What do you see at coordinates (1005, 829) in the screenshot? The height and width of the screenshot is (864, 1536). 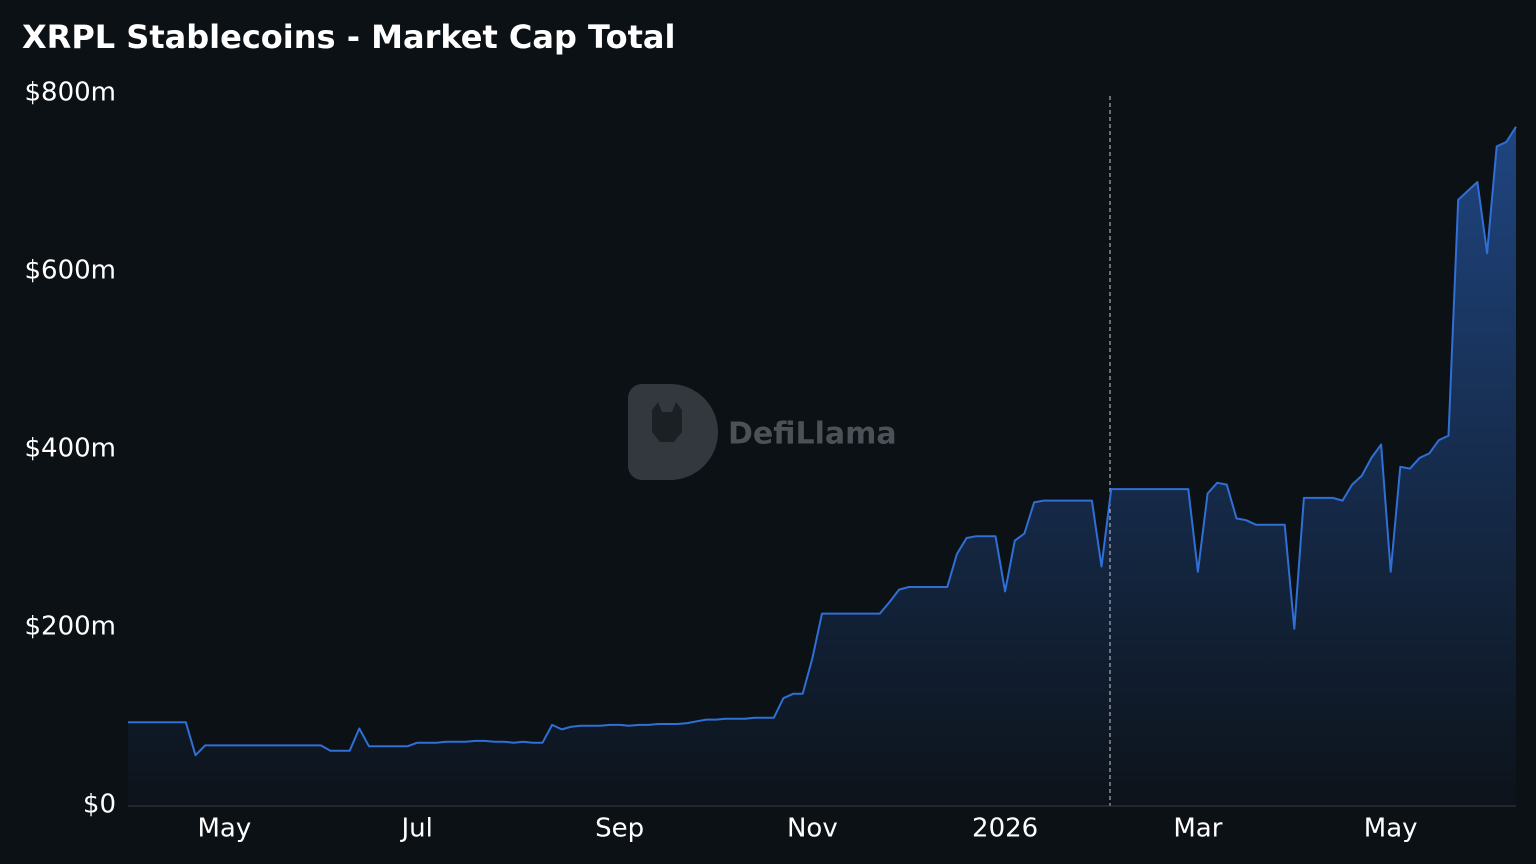 I see `x-tick-label: 2026` at bounding box center [1005, 829].